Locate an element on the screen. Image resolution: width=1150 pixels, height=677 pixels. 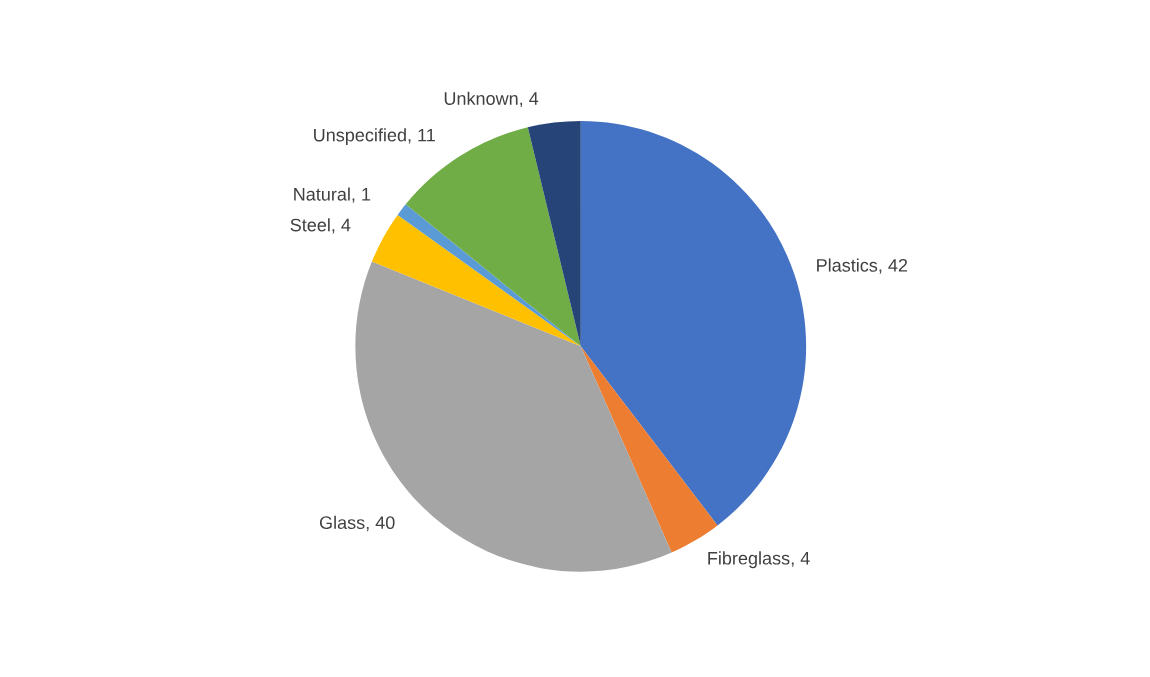
slice-label: Steel is located at coordinates (310, 225).